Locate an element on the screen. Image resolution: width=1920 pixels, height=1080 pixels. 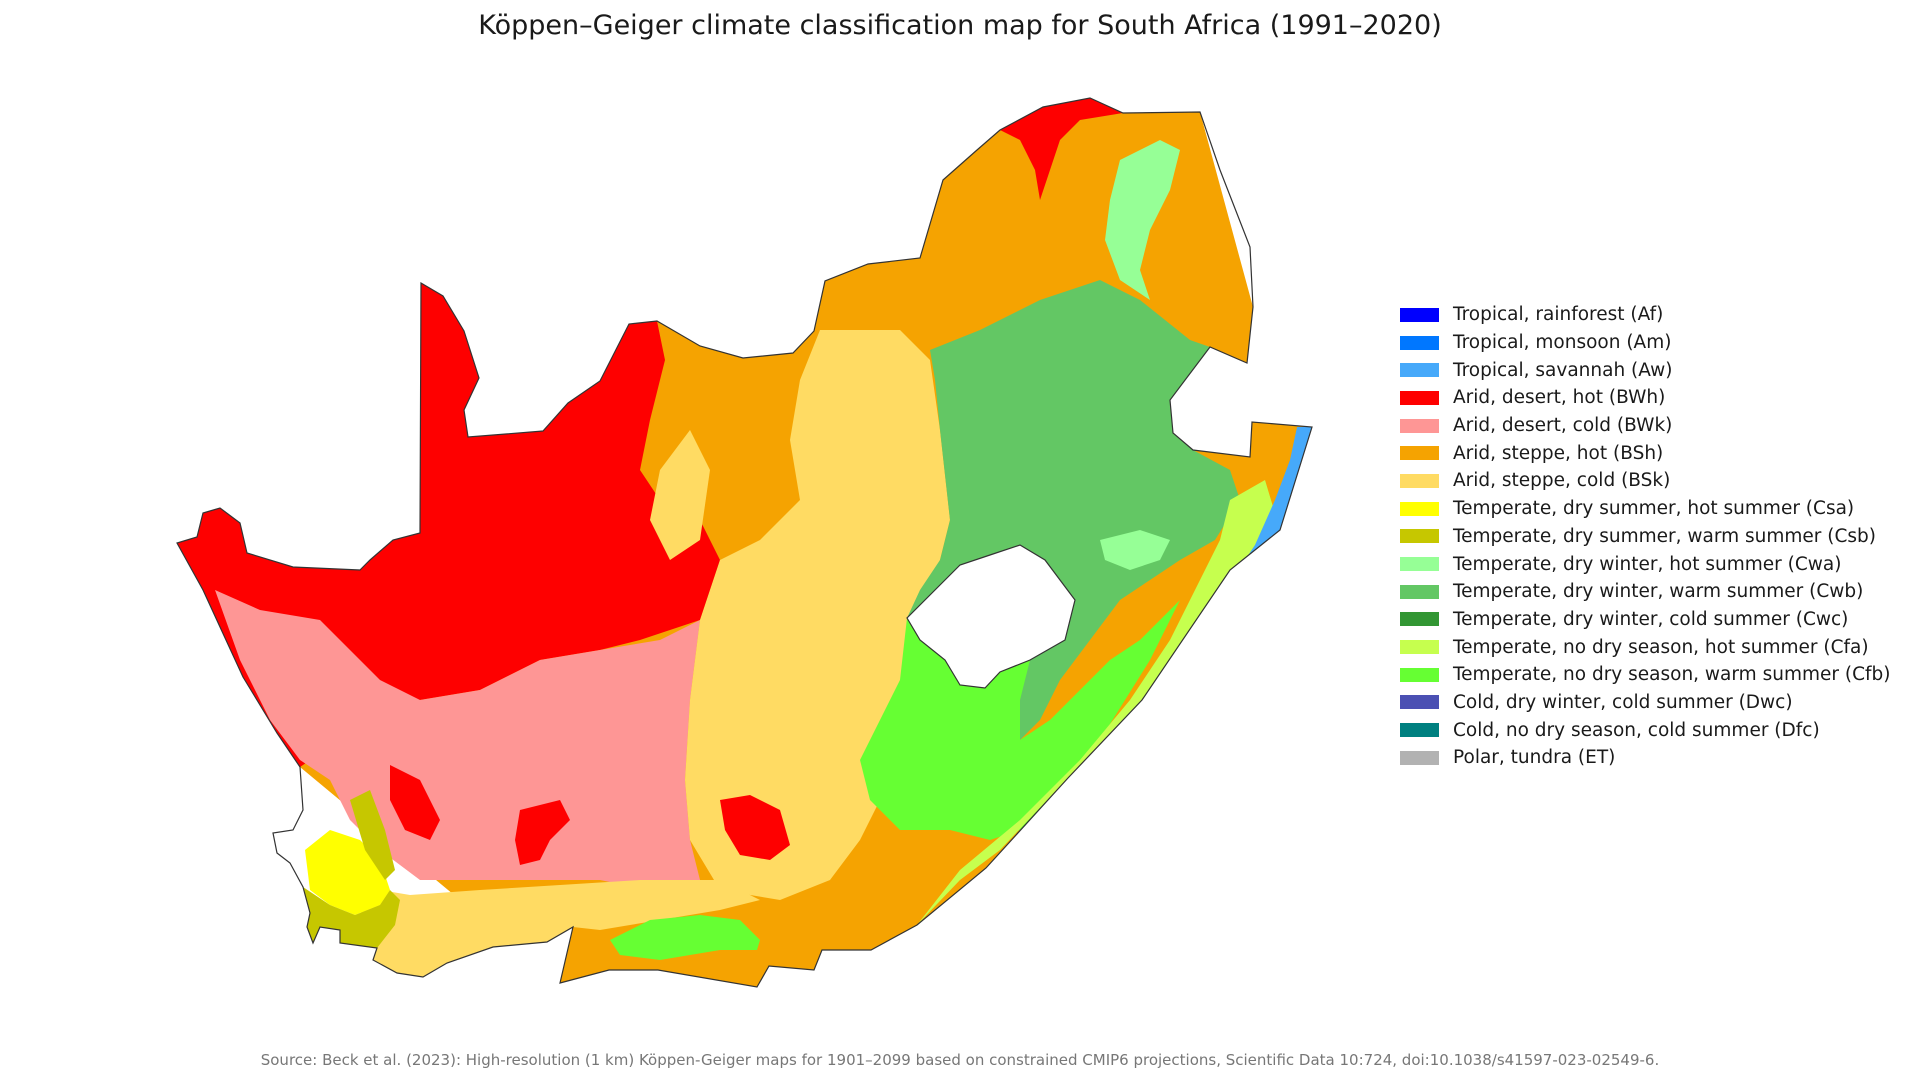
legend-label: Arid, steppe, hot (BSh) is located at coordinates (1558, 453).